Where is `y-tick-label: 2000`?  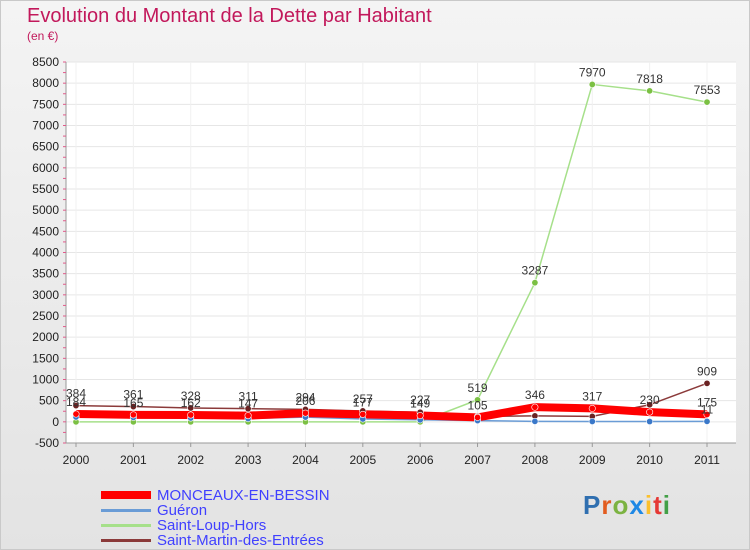 y-tick-label: 2000 is located at coordinates (45, 337).